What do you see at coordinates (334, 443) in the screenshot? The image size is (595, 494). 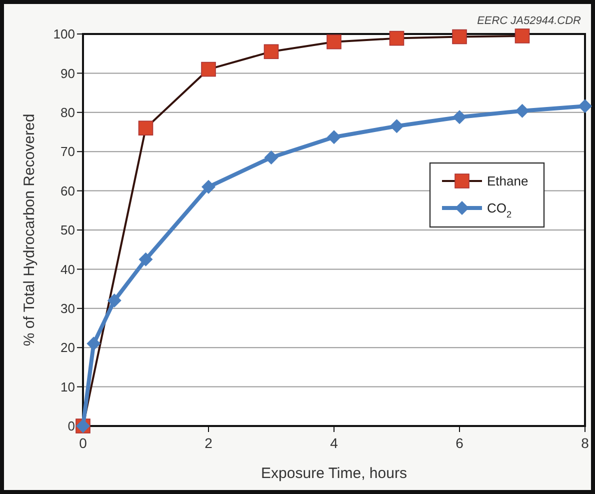 I see `x-tick-label: 4` at bounding box center [334, 443].